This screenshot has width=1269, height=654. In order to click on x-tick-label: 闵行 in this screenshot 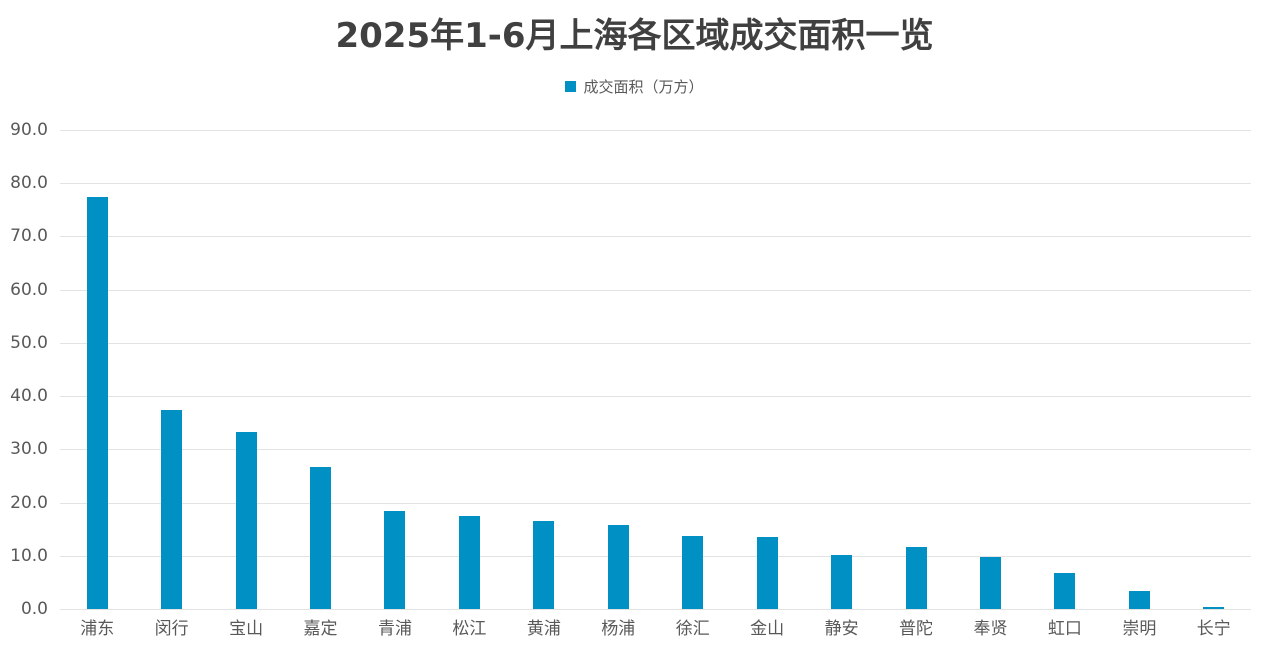, I will do `click(171, 629)`.